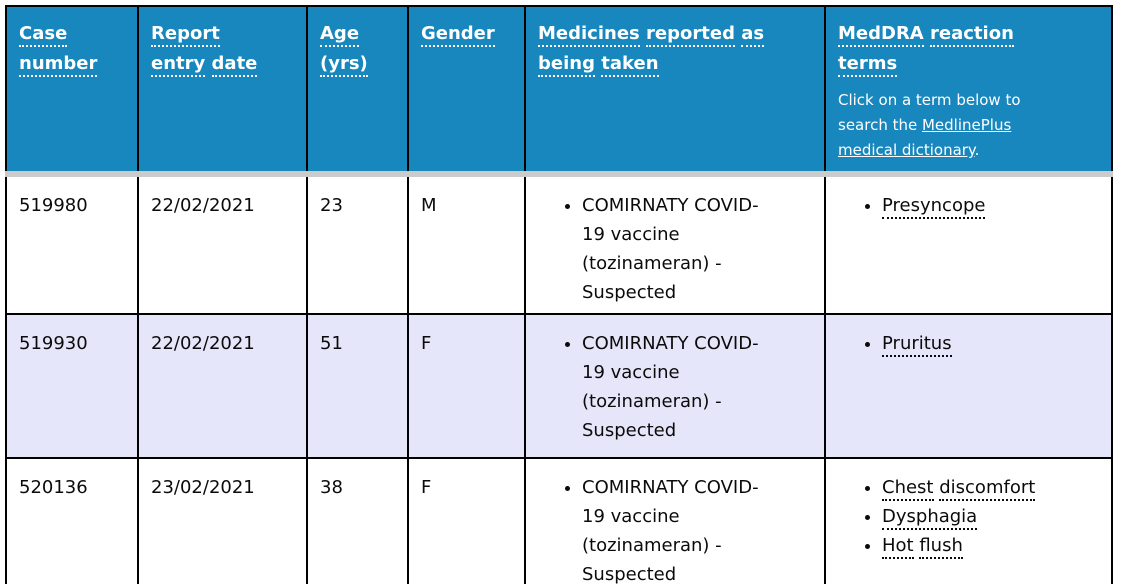 This screenshot has width=1121, height=584. Describe the element at coordinates (990, 343) in the screenshot. I see `reaction-item: Pruritus` at that location.